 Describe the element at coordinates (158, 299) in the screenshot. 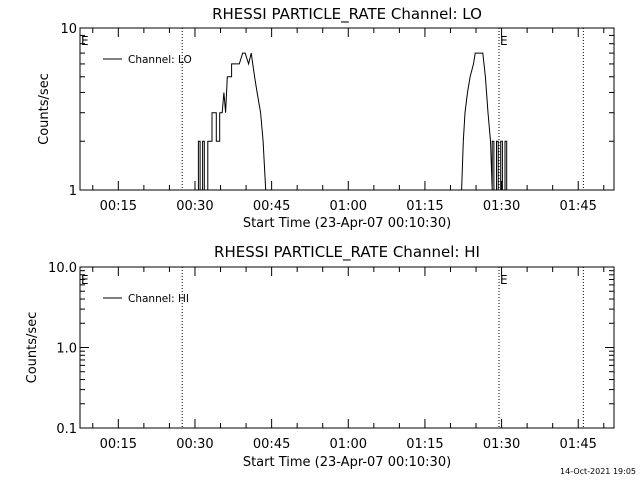

I see `legend-label: Channel: HI` at that location.